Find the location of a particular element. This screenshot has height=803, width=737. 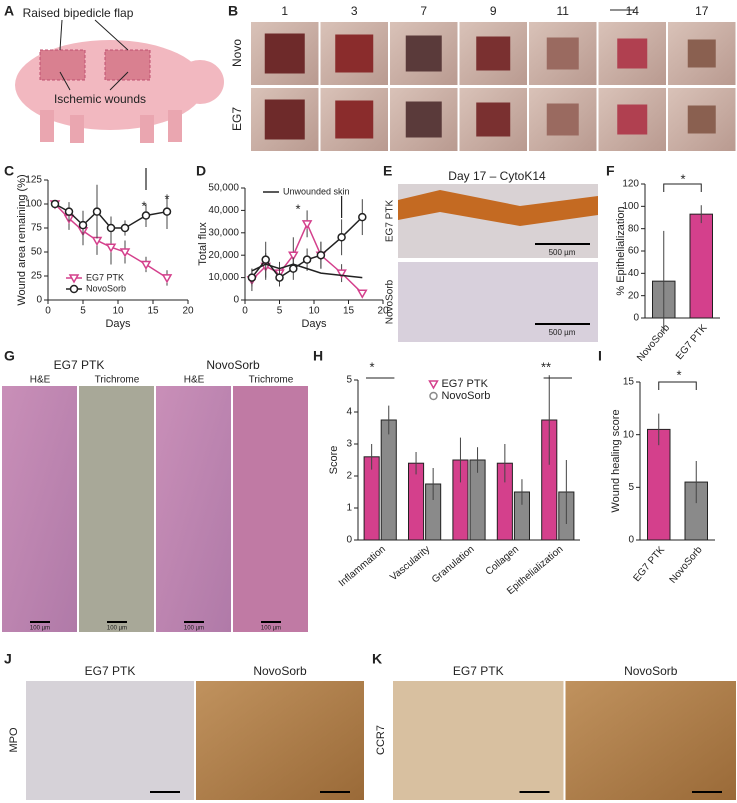

y-tick-label: 125 is located at coordinates (33, 180).